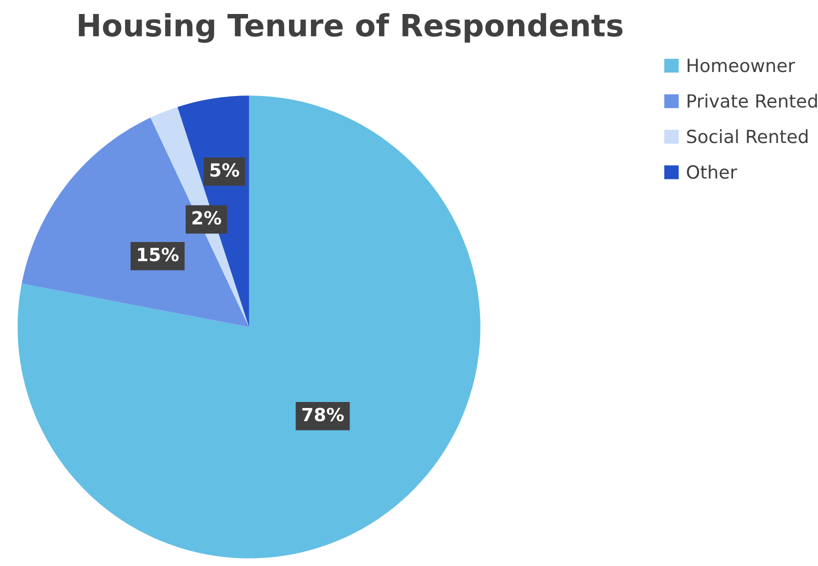  I want to click on legend-label: Social Rented, so click(747, 136).